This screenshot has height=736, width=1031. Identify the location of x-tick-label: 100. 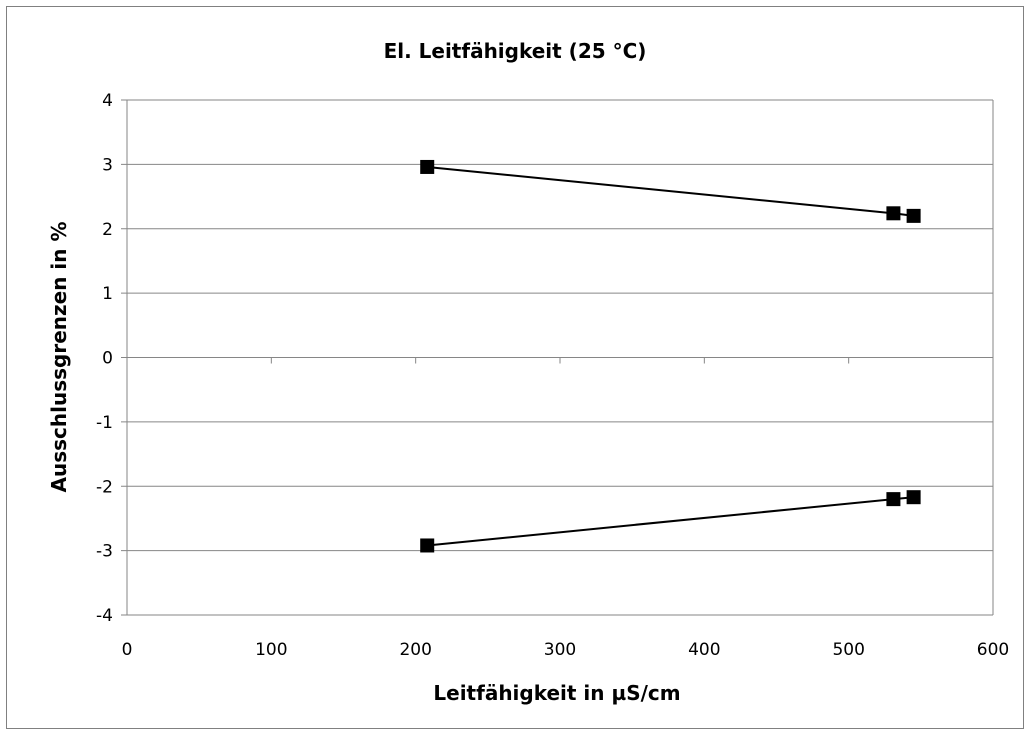
(271, 650).